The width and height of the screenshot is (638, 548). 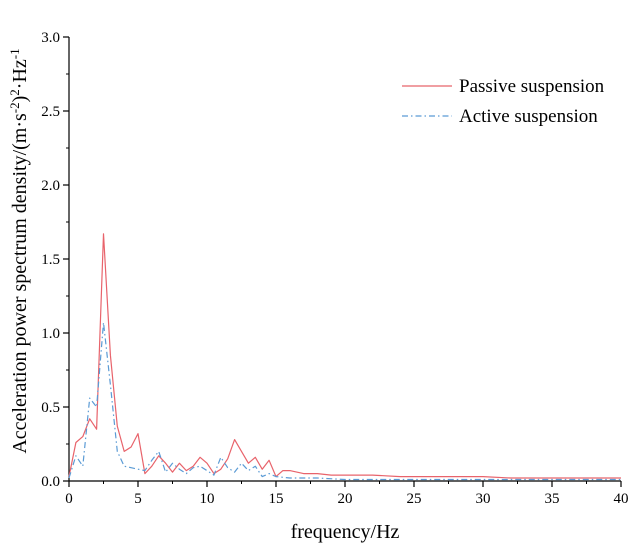 What do you see at coordinates (50, 334) in the screenshot?
I see `y-tick-label: 1.0` at bounding box center [50, 334].